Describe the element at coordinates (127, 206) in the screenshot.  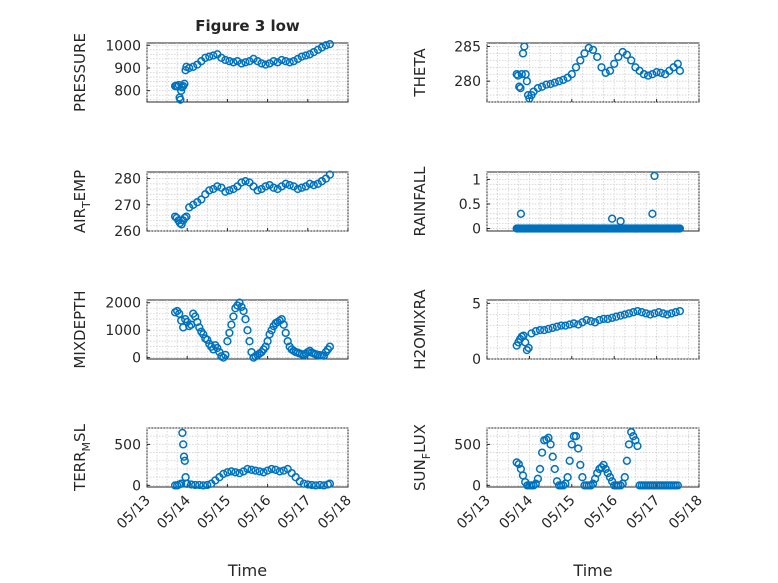
I see `y-tick-label: 270` at that location.